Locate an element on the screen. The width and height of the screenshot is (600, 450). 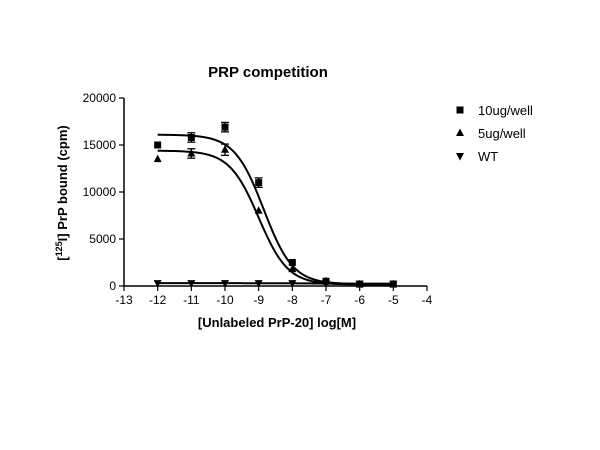
y-tick-label: 20000 is located at coordinates (100, 98).